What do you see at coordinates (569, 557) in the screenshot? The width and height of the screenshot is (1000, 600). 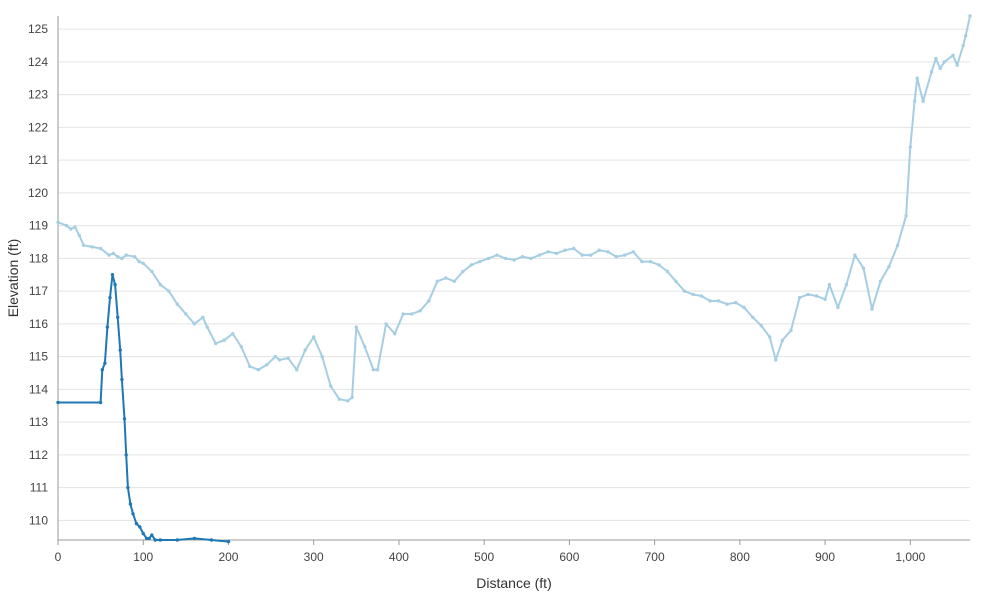 I see `x-tick-label: 600` at bounding box center [569, 557].